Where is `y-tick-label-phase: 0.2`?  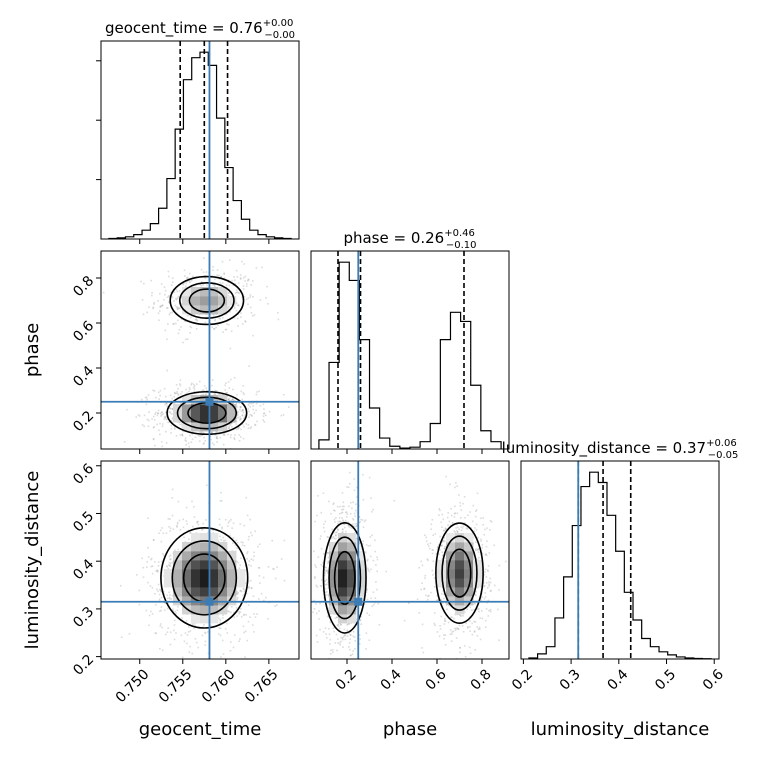 y-tick-label-phase: 0.2 is located at coordinates (83, 421).